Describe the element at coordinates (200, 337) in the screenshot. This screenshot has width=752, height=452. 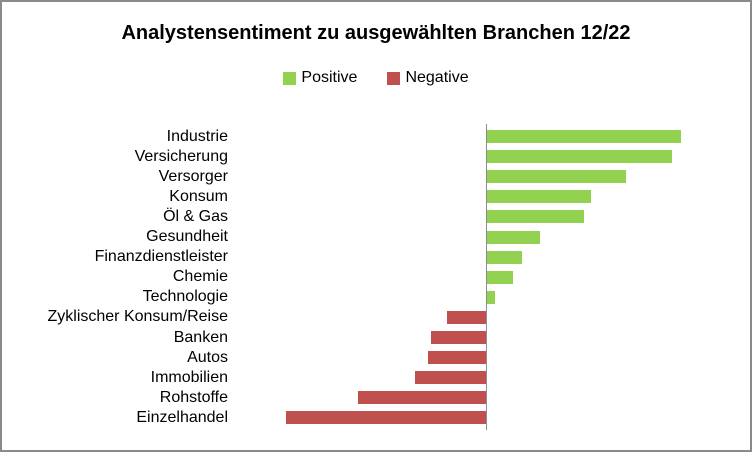
I see `category-label: Banken` at that location.